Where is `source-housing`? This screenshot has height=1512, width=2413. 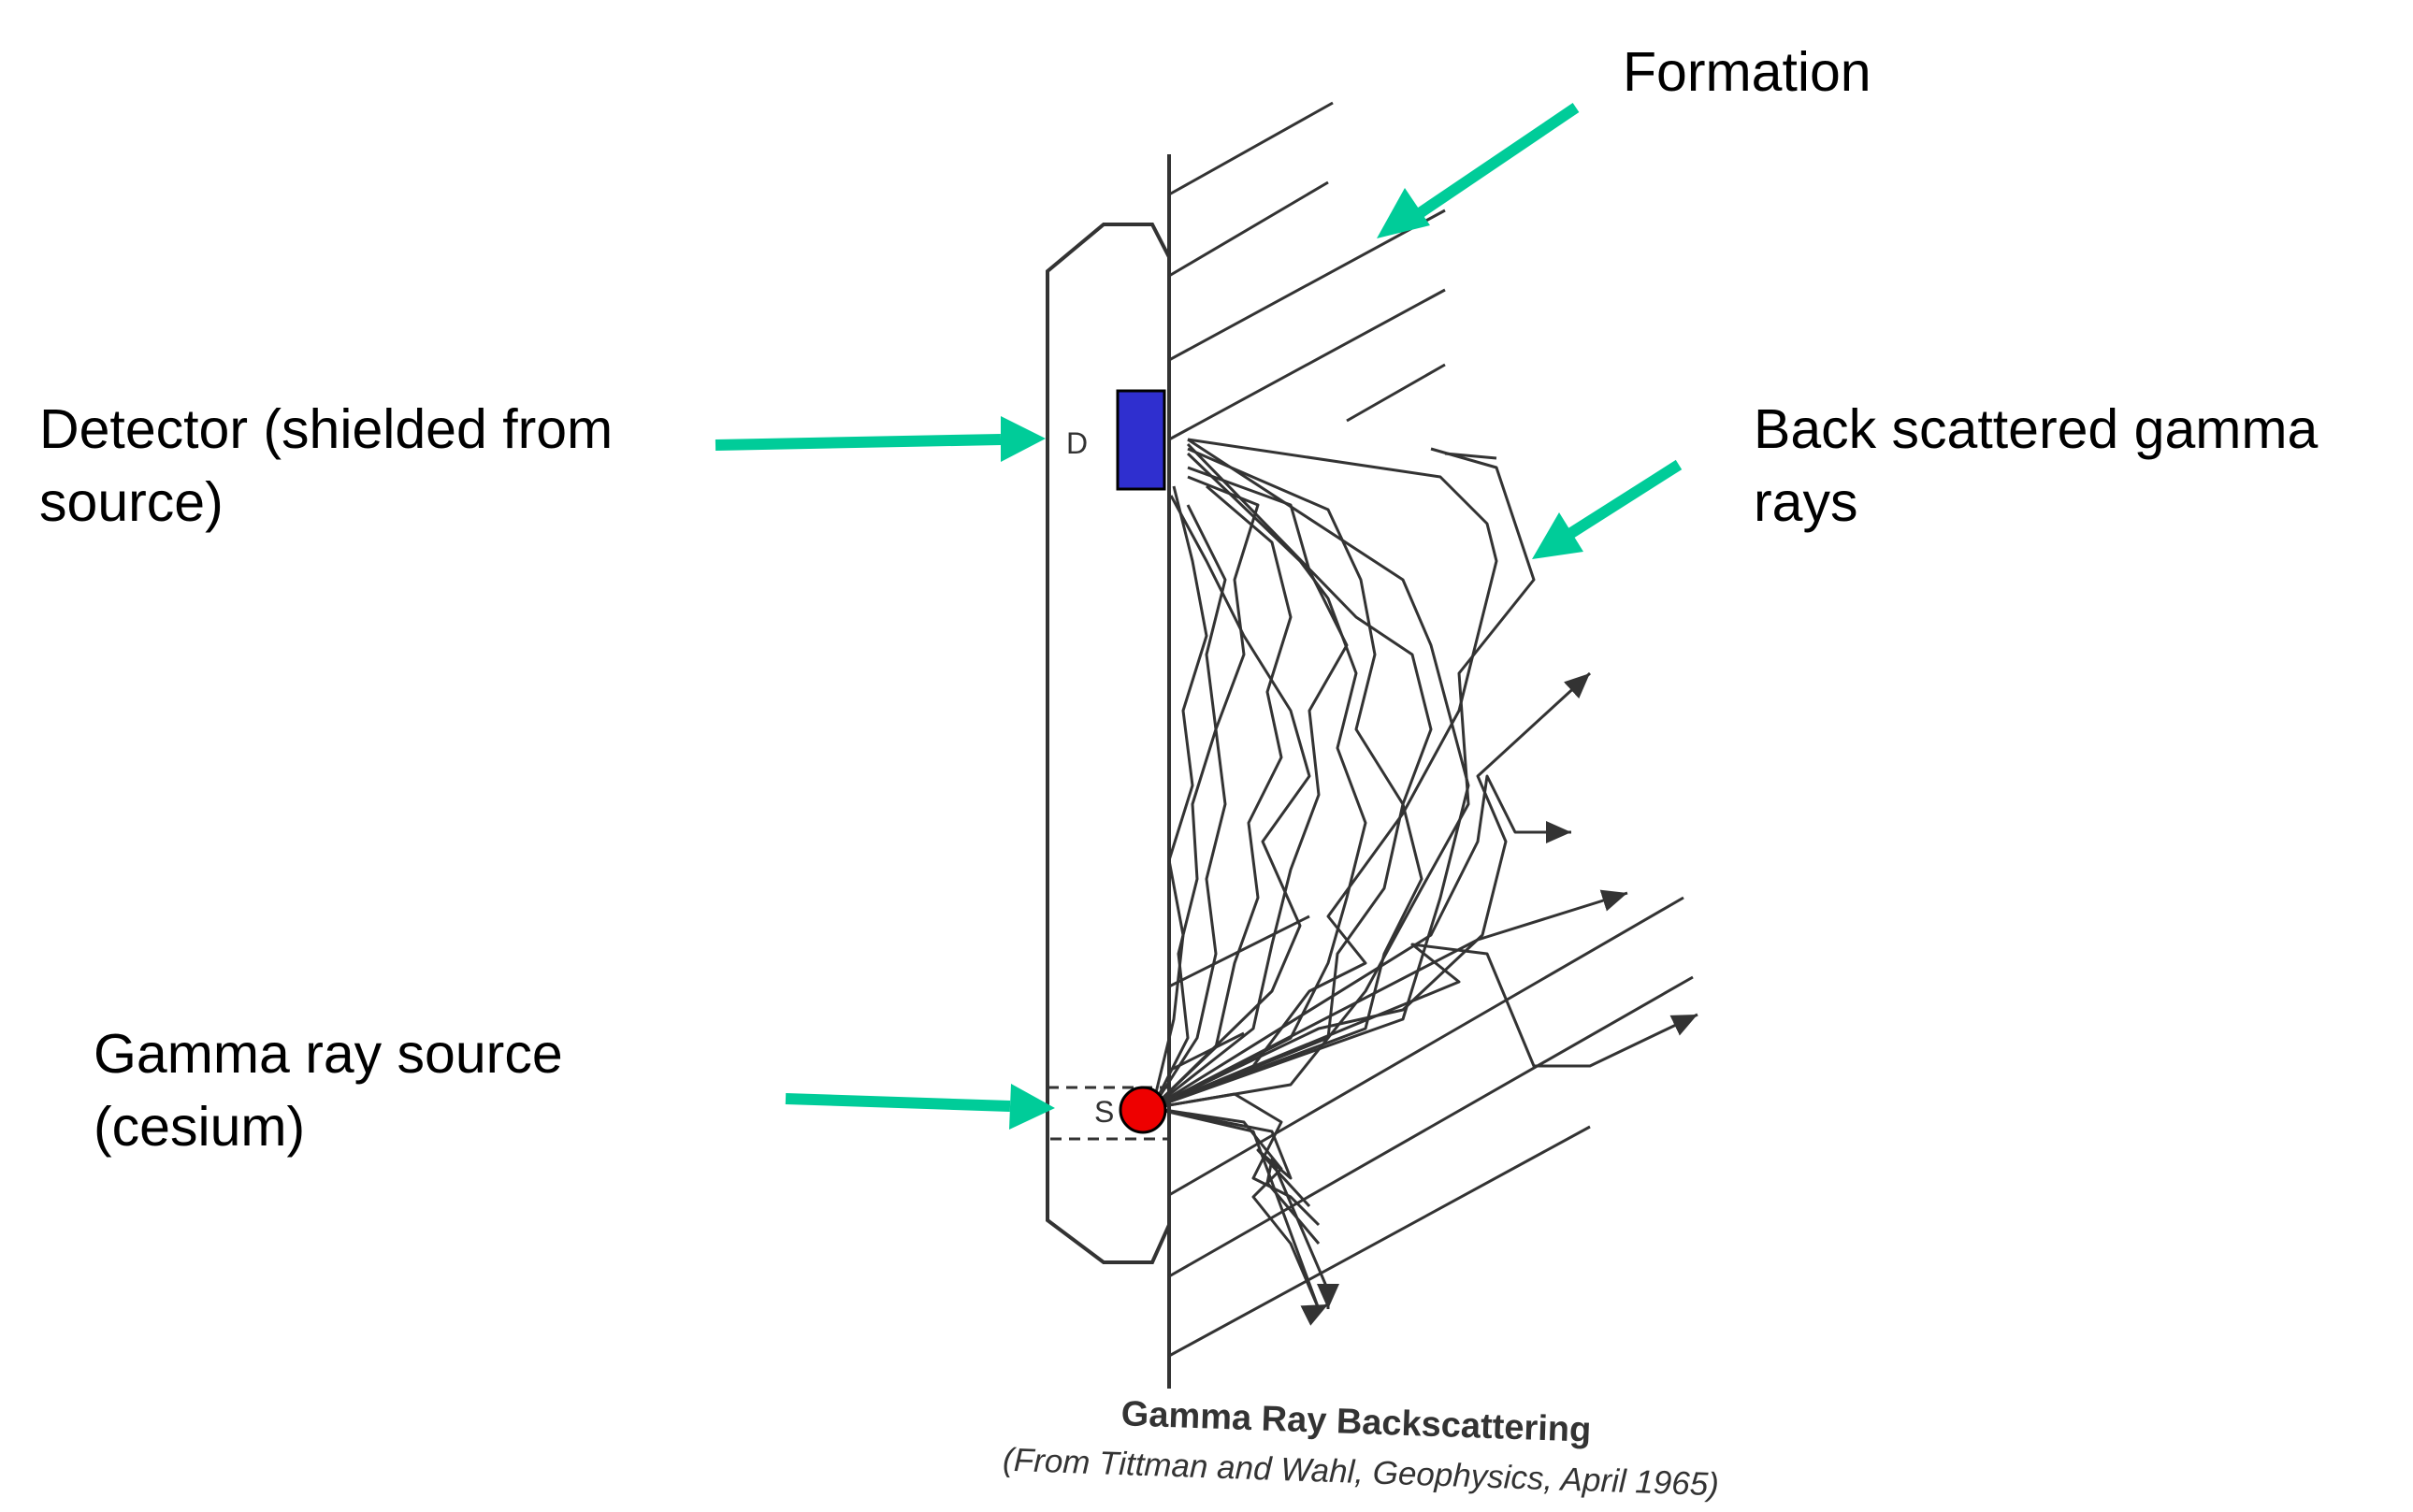
source-housing is located at coordinates (1108, 1113).